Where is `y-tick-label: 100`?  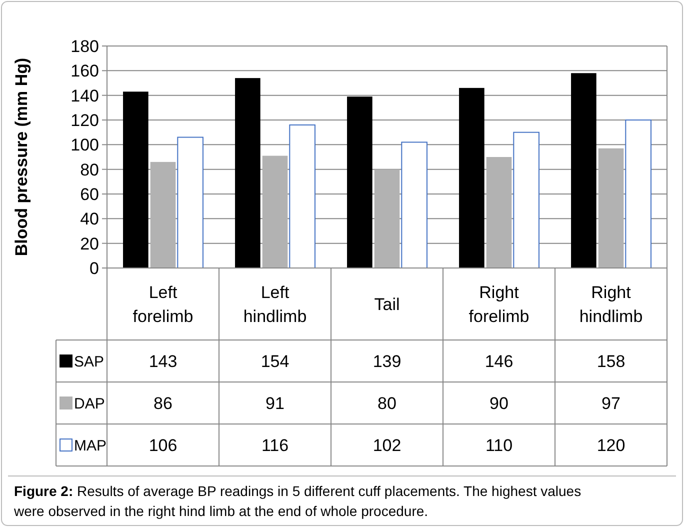
y-tick-label: 100 is located at coordinates (84, 145).